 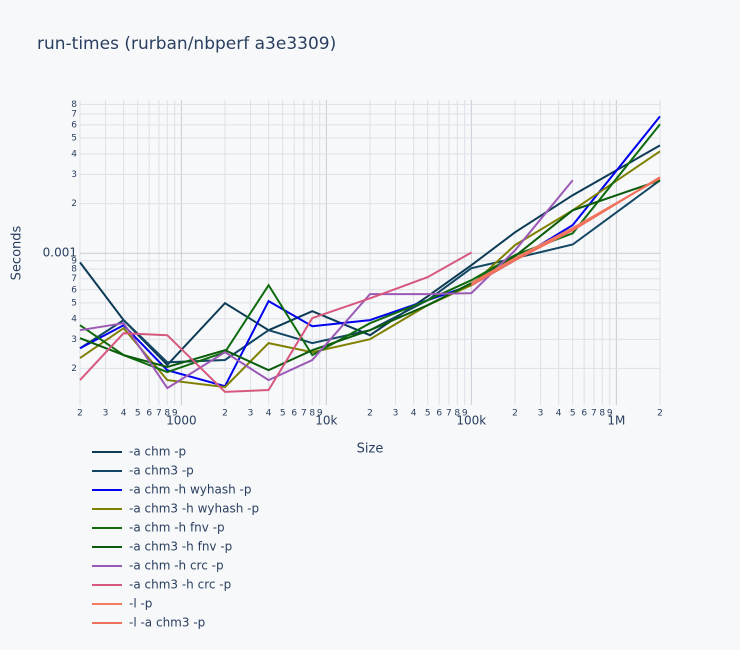 I want to click on chart-title: run-times (rurban/nbperf a3e3309), so click(x=186, y=44).